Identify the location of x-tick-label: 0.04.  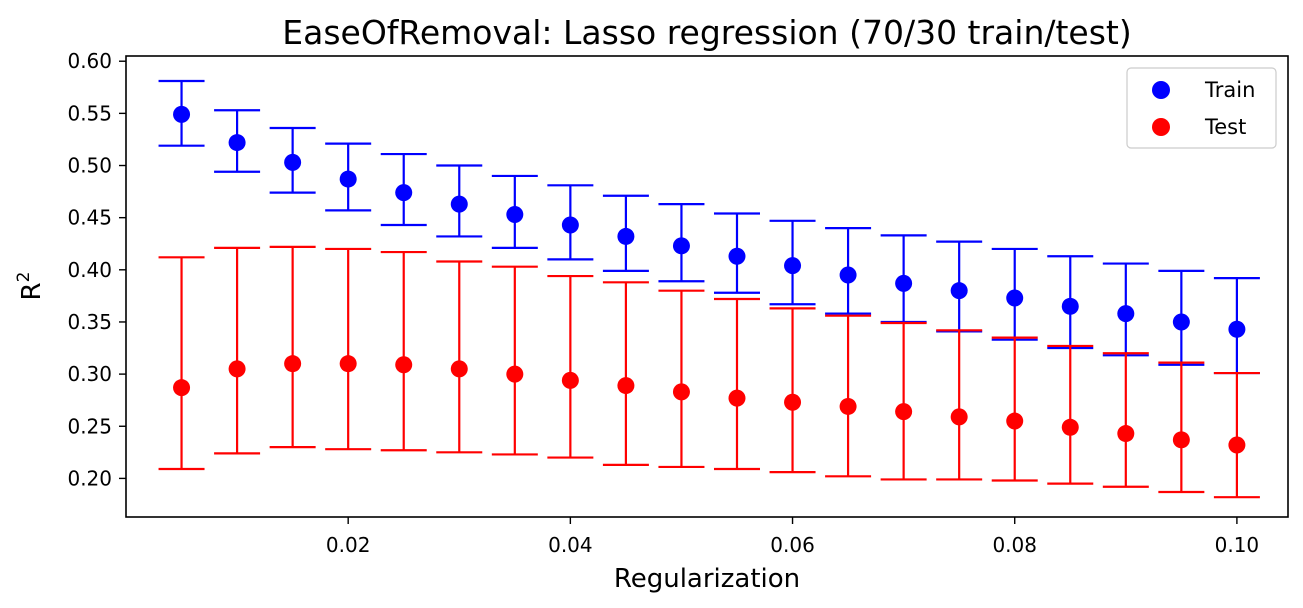
(570, 545).